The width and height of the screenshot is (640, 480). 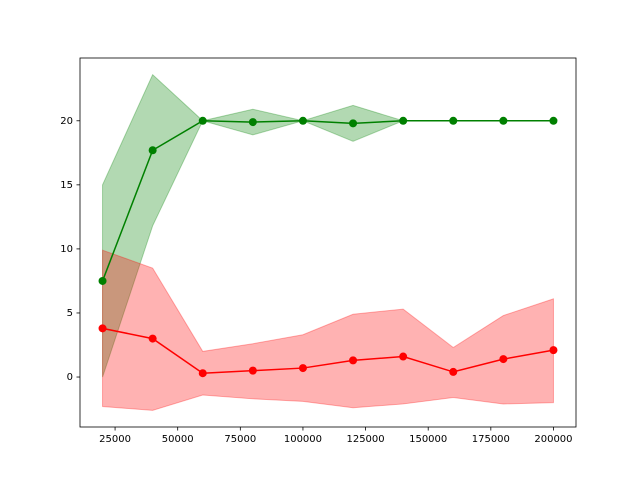 I want to click on x-tick-label: 200000, so click(x=553, y=439).